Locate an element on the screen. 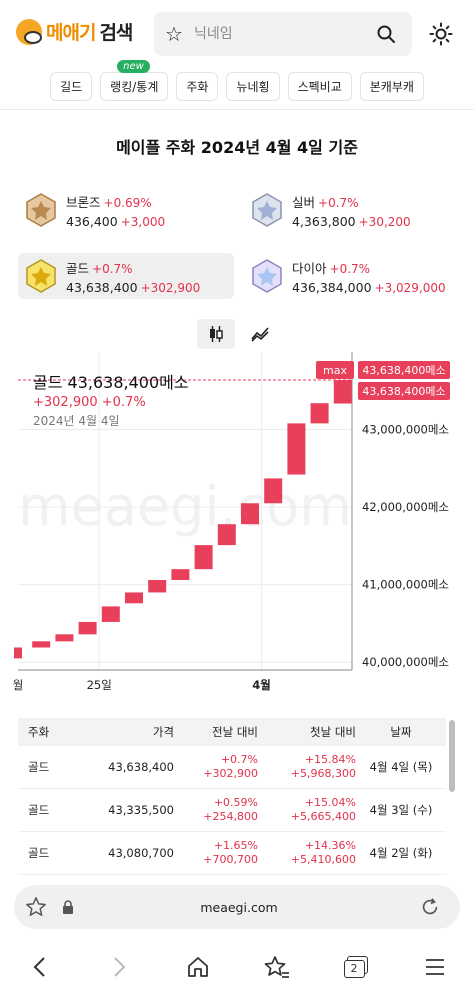  nav-spec-compare: 스펙비교 is located at coordinates (319, 86).